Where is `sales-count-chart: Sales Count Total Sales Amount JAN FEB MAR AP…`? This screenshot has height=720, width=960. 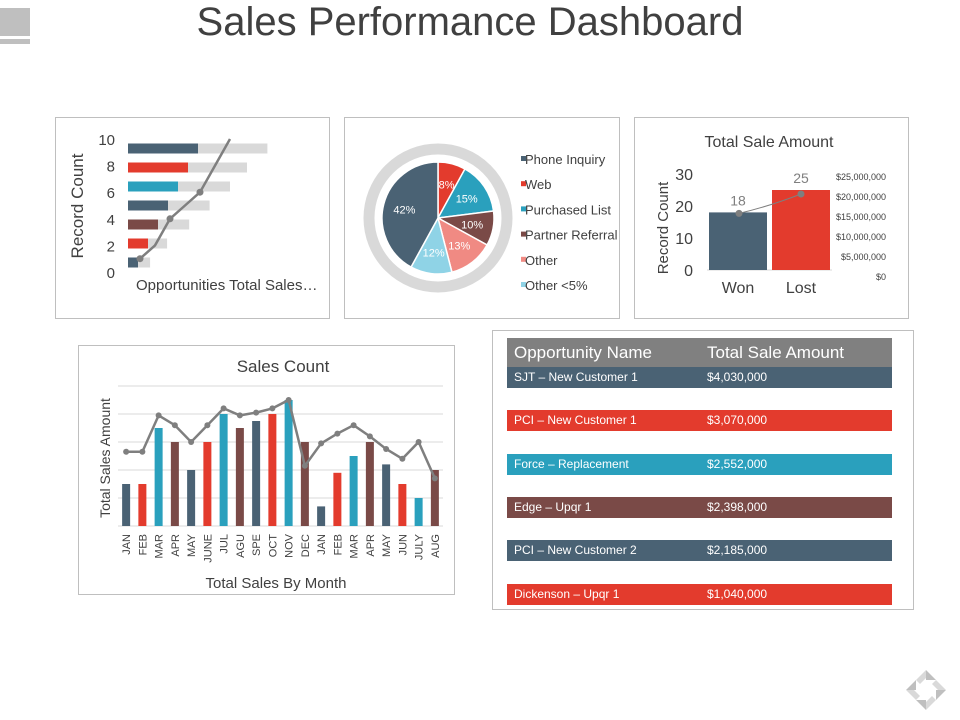
sales-count-chart: Sales Count Total Sales Amount JAN FEB MAR AP… is located at coordinates (270, 474).